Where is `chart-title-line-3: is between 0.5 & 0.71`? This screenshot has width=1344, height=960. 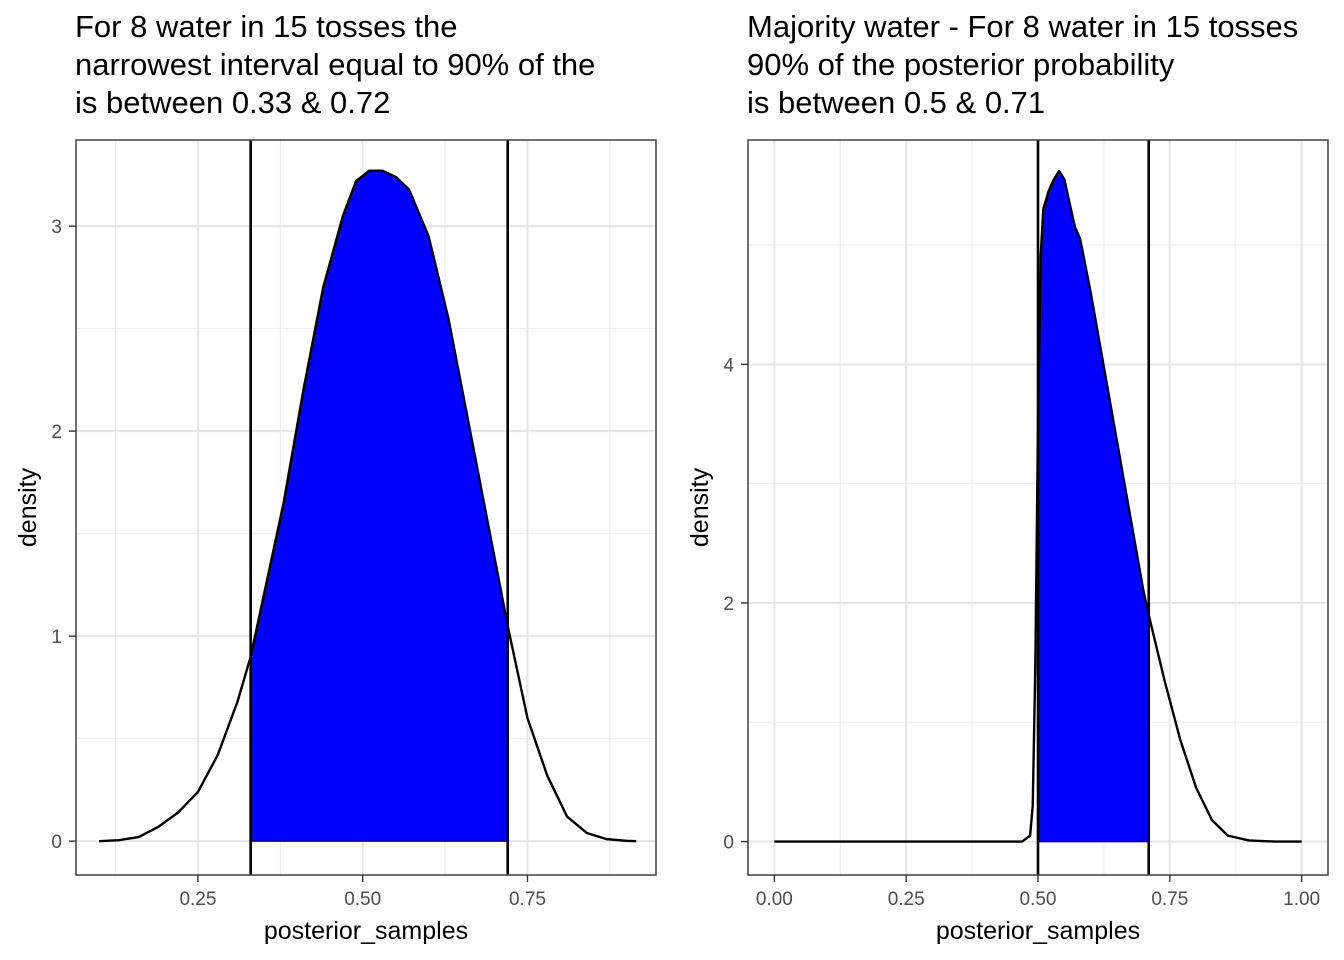
chart-title-line-3: is between 0.5 & 0.71 is located at coordinates (896, 102).